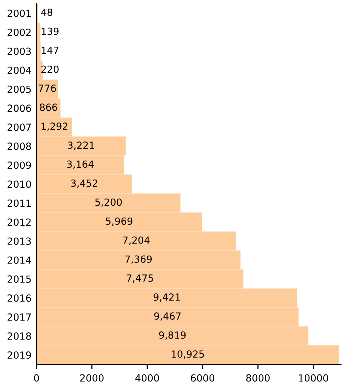 This screenshot has width=350, height=390. What do you see at coordinates (139, 260) in the screenshot?
I see `data-label: 7,369` at bounding box center [139, 260].